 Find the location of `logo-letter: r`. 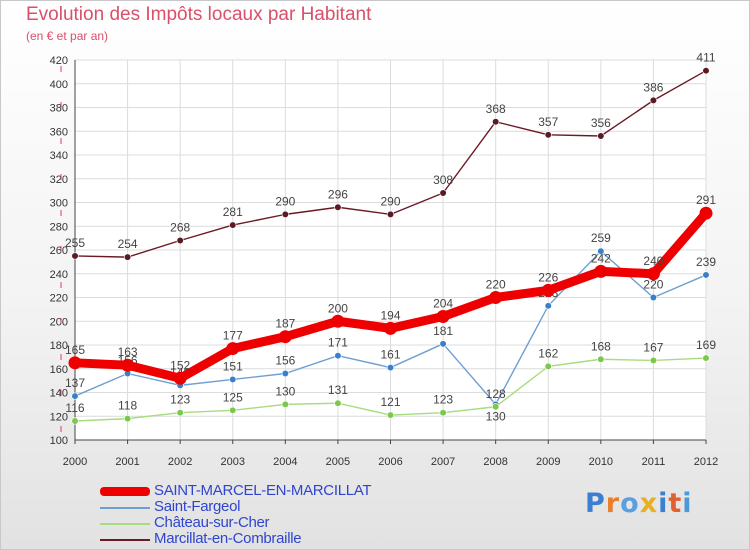

logo-letter: r is located at coordinates (613, 503).